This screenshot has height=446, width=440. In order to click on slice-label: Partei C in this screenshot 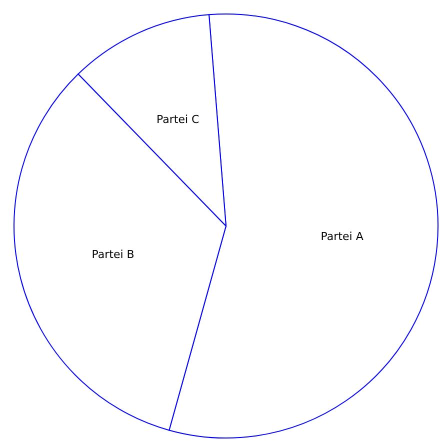, I will do `click(178, 119)`.